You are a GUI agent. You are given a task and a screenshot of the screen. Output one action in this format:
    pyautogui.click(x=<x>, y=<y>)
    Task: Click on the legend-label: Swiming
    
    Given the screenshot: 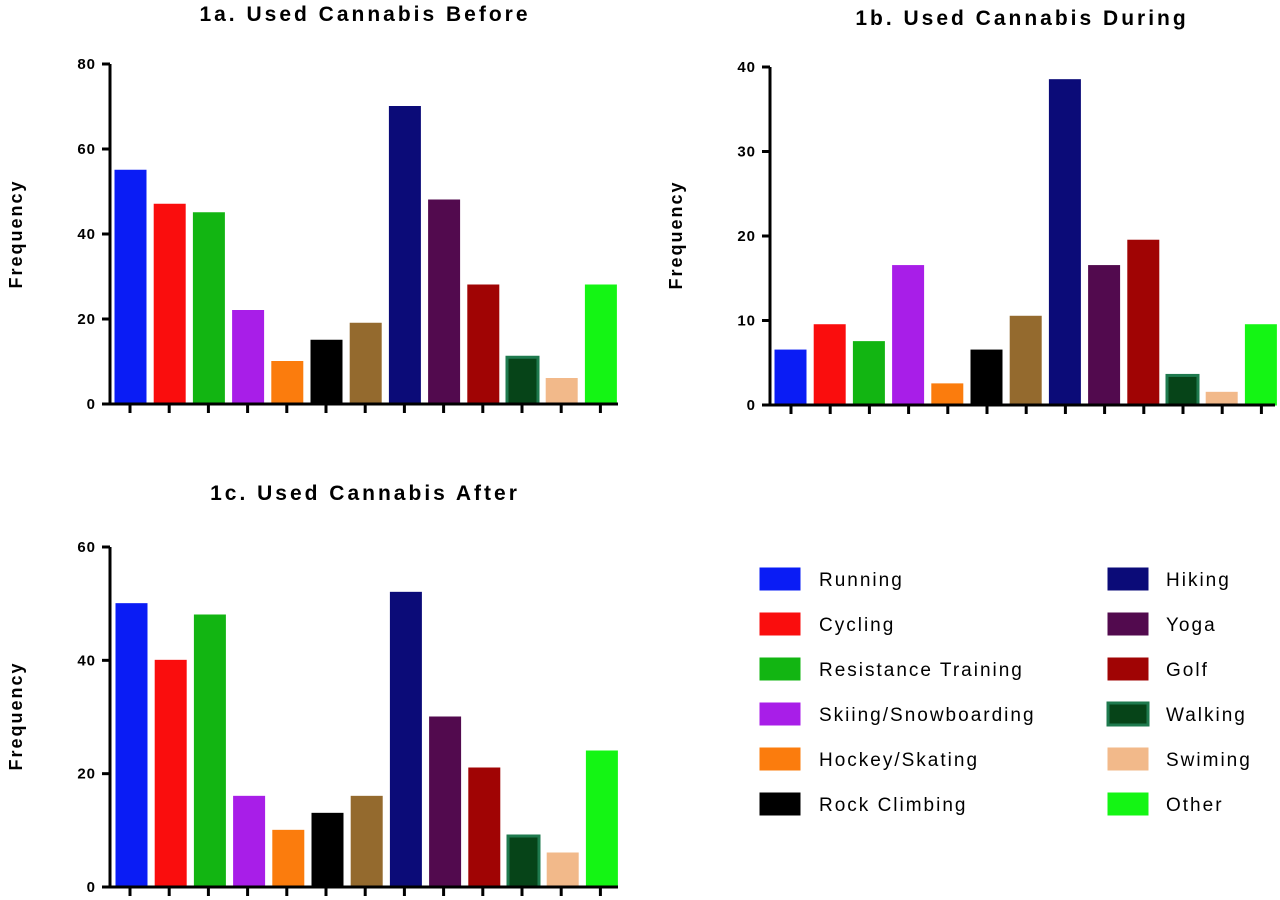 What is the action you would take?
    pyautogui.click(x=1209, y=760)
    